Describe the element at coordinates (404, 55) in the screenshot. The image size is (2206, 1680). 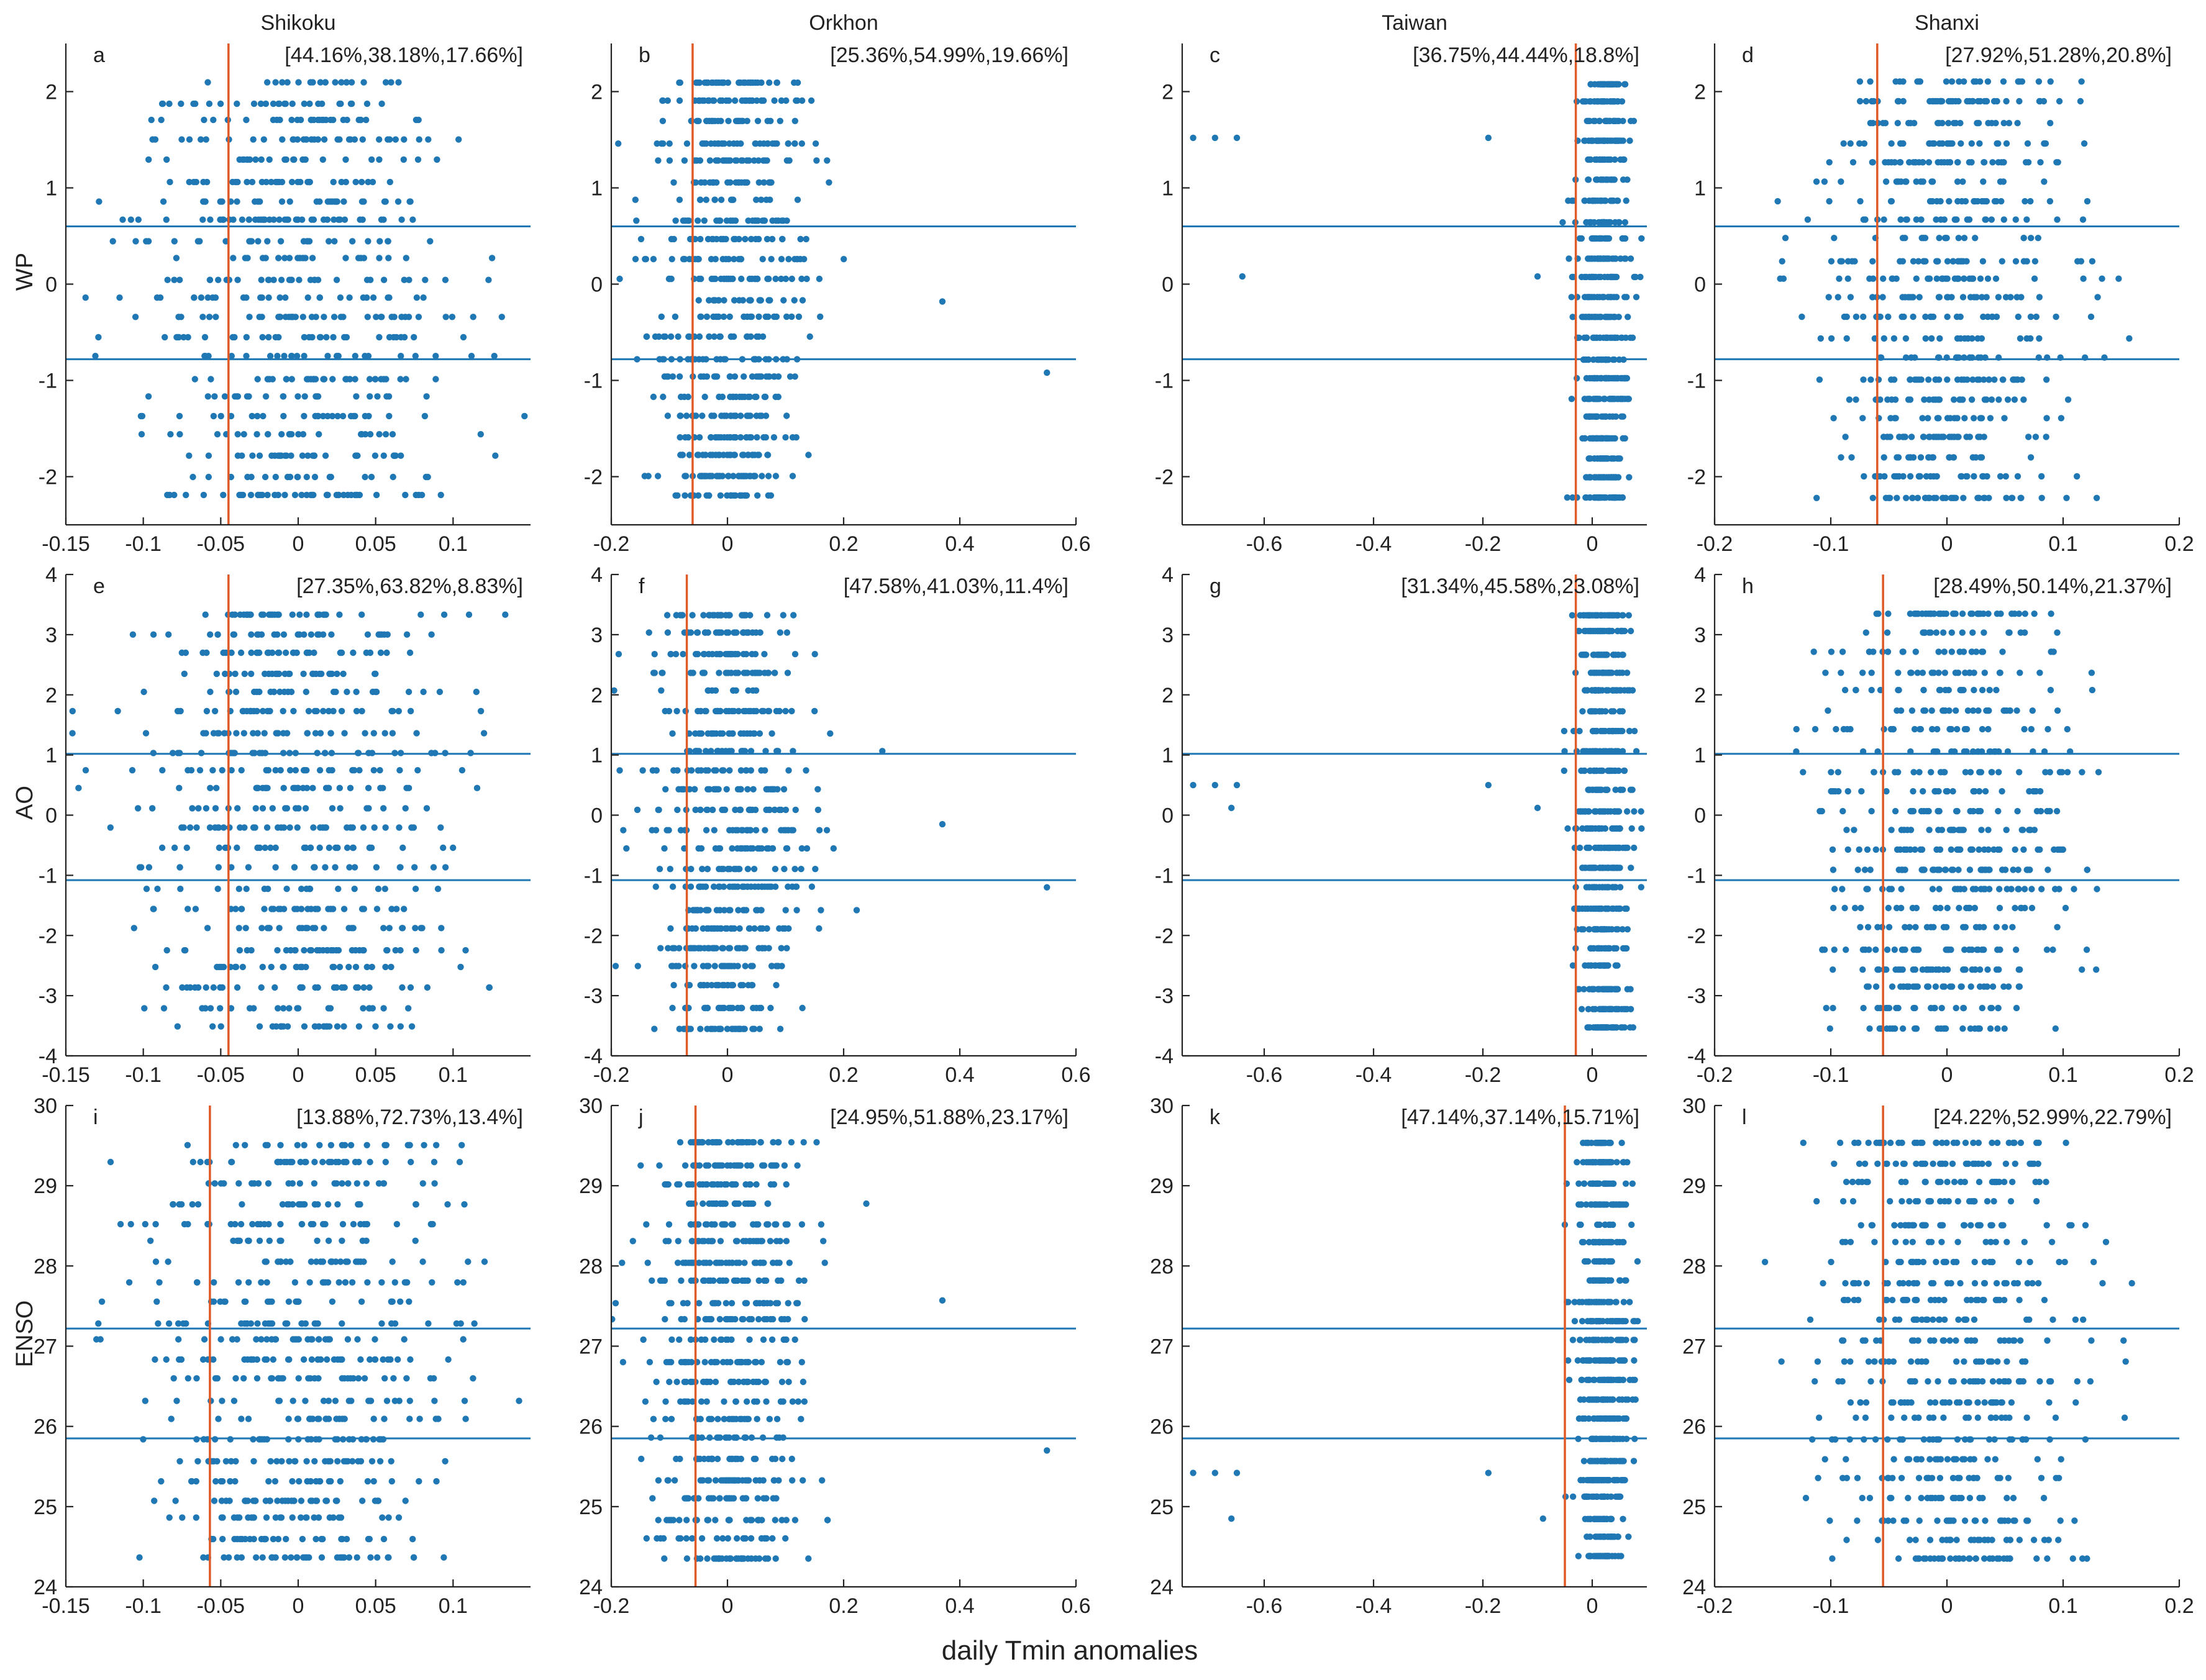
I see `percentage-label-a: [44.16%,38.18%,17.66%]` at that location.